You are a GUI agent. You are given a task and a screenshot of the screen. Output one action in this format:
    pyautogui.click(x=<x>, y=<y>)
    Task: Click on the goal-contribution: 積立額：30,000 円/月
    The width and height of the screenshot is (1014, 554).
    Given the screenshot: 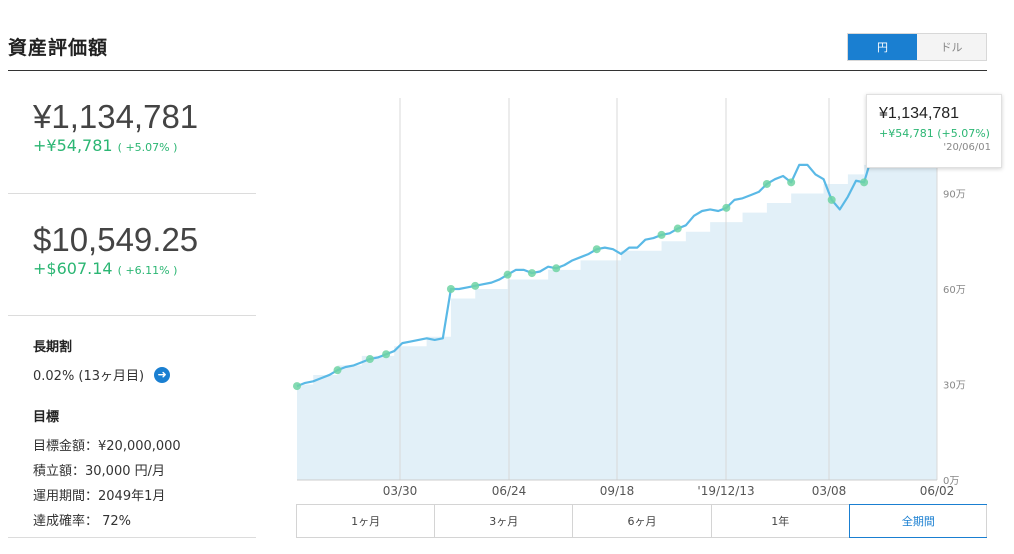 What is the action you would take?
    pyautogui.click(x=99, y=471)
    